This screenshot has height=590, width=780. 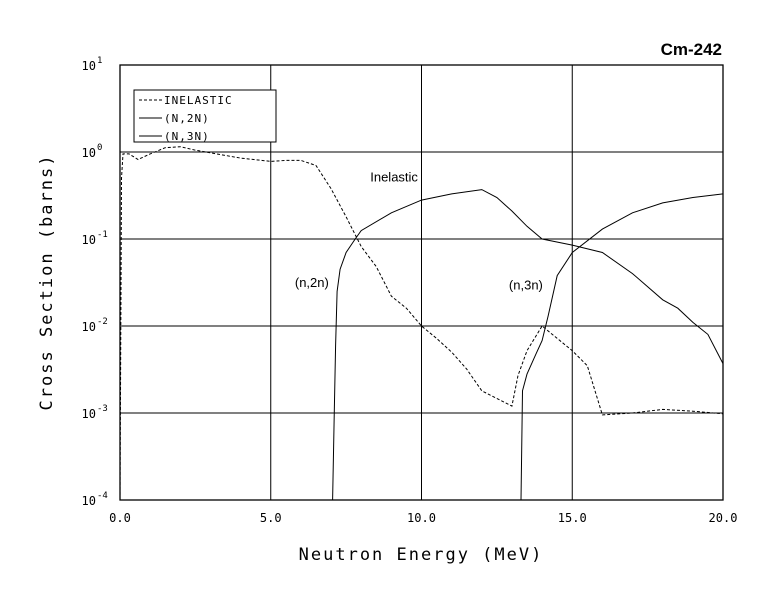 I want to click on x-tick-label: 20.0, so click(x=723, y=518).